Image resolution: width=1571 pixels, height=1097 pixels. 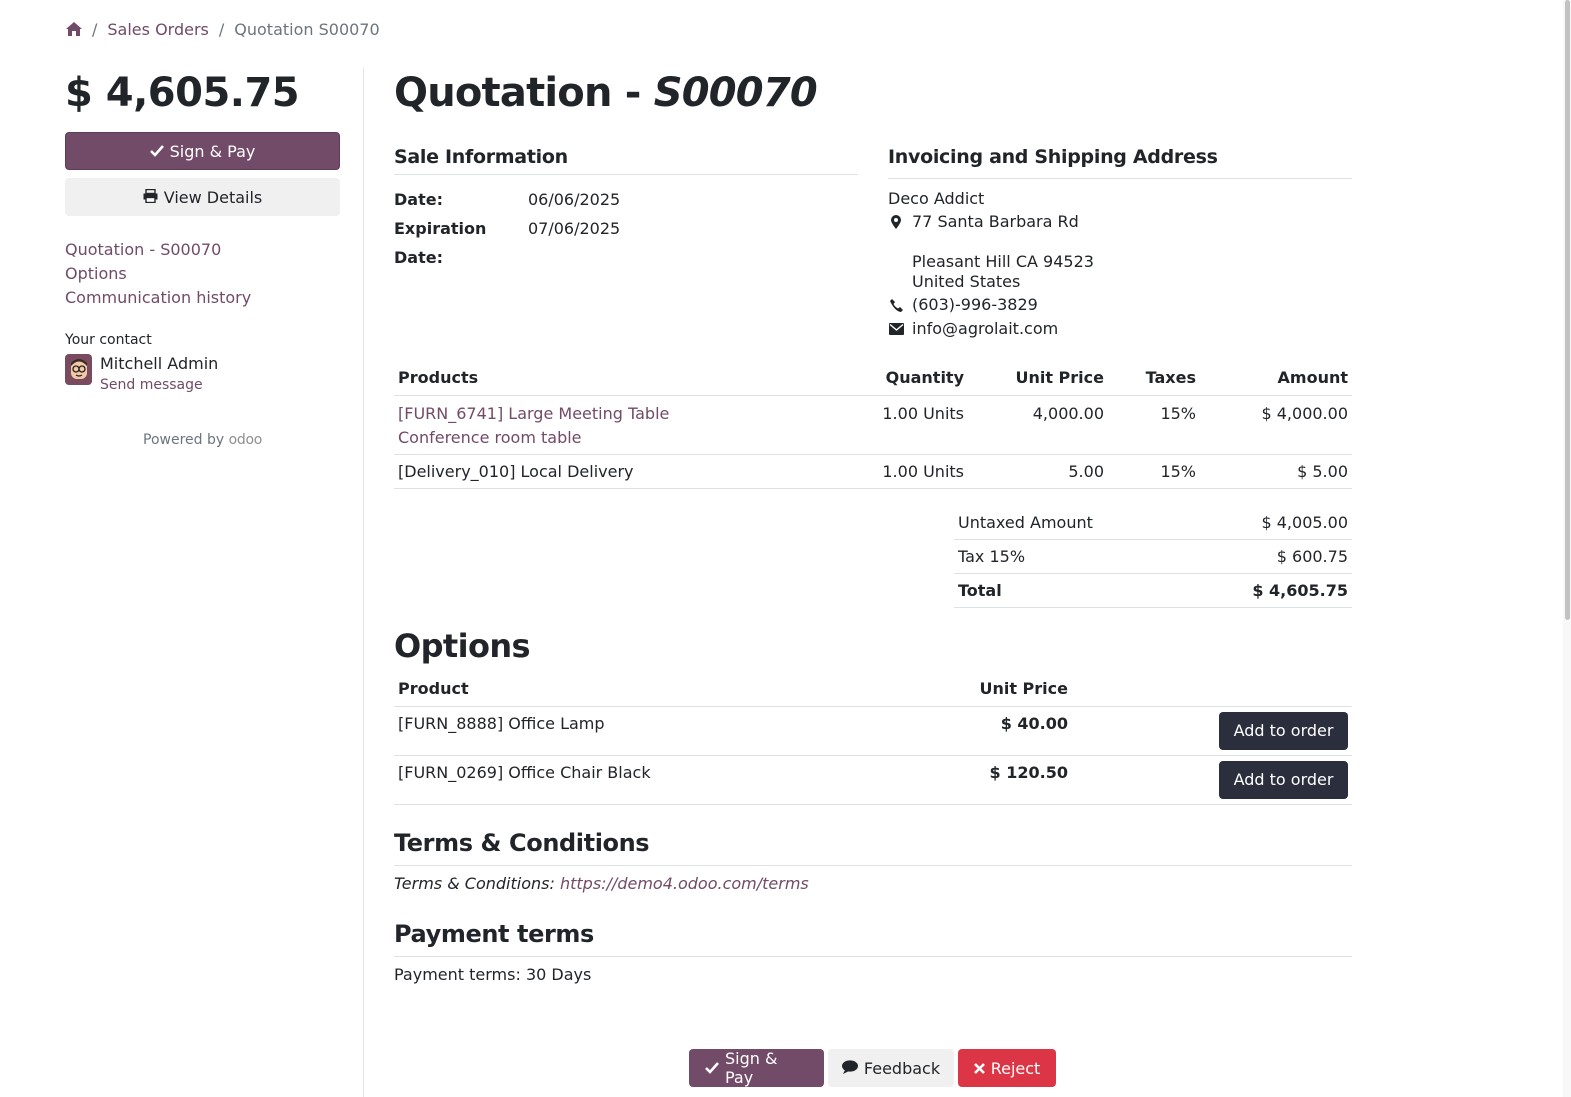 I want to click on map-marker-icon, so click(x=896, y=222).